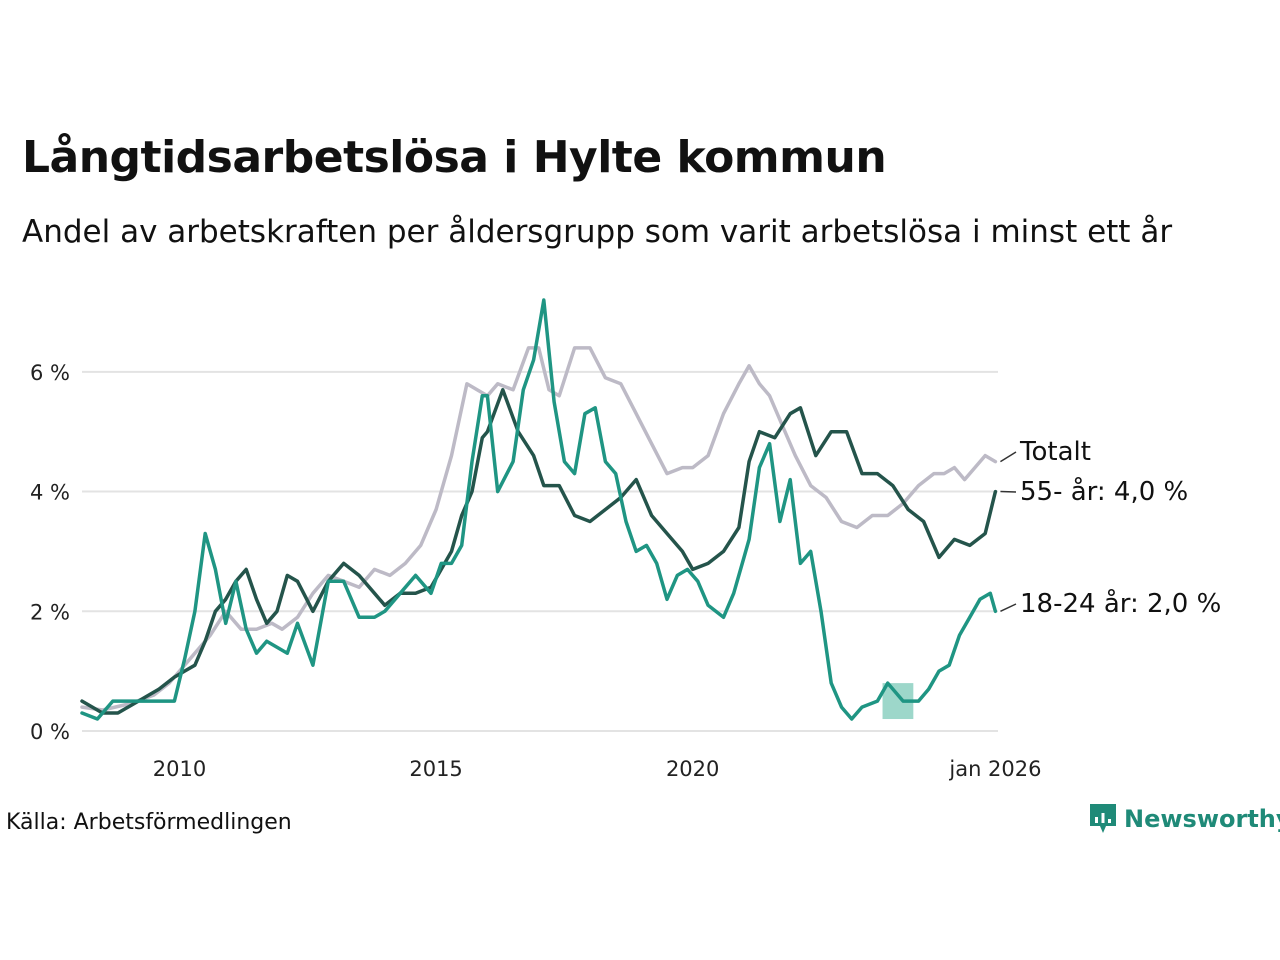 This screenshot has width=1280, height=960. I want to click on x-tick-label: 2010, so click(179, 769).